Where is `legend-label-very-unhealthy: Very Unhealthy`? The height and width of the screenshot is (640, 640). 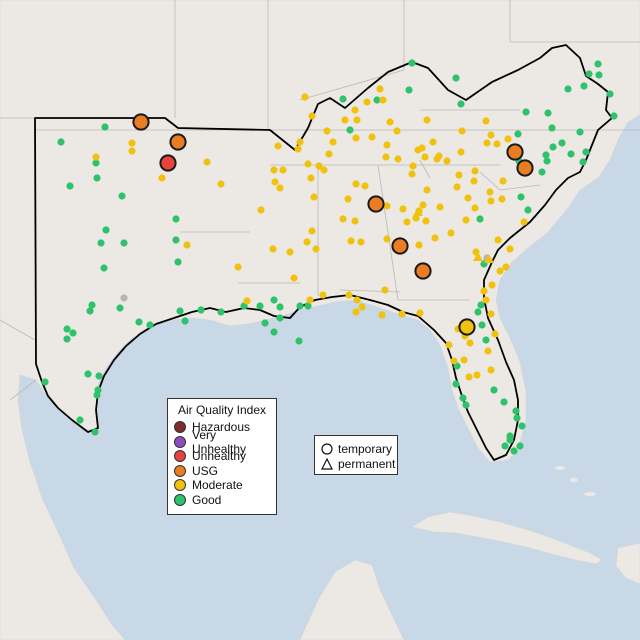 legend-label-very-unhealthy: Very Unhealthy is located at coordinates (219, 441).